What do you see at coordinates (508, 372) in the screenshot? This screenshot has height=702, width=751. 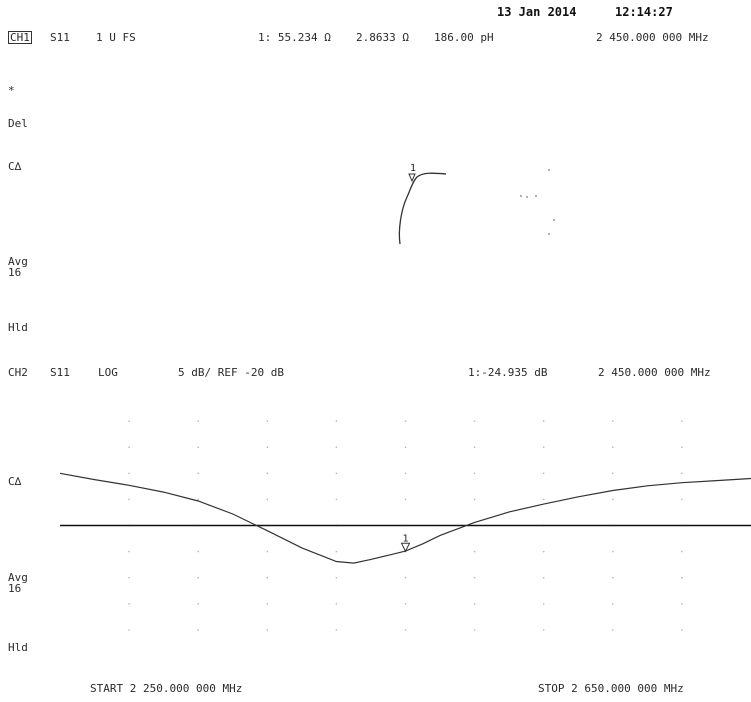 I see `ch2-marker-readout: 1:-24.935 dB` at bounding box center [508, 372].